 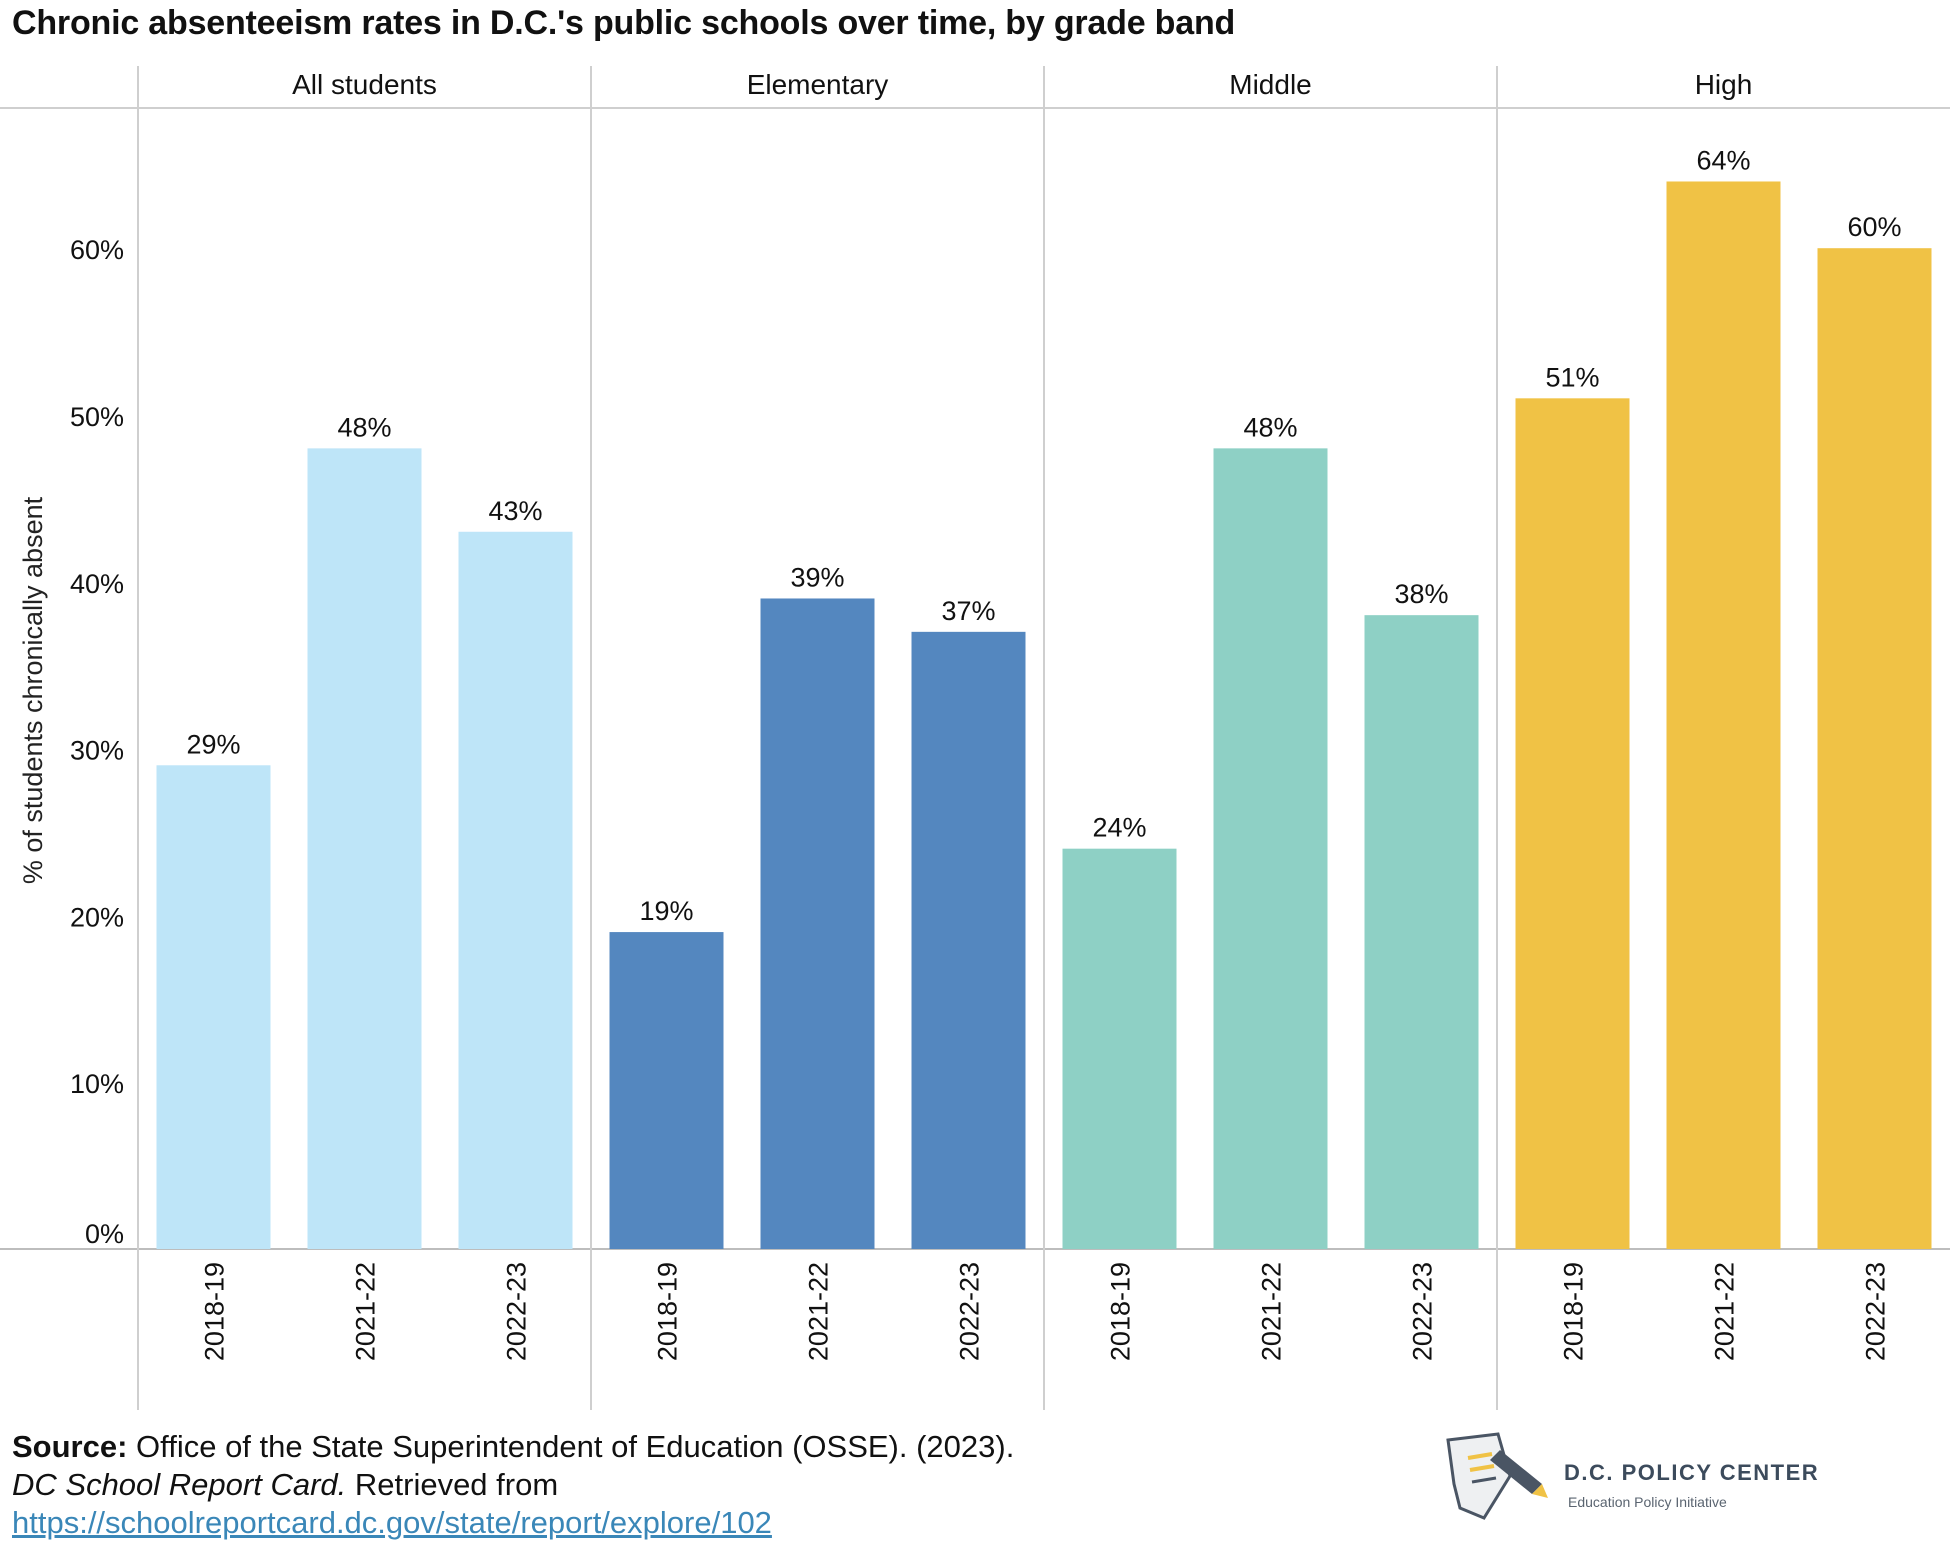 I want to click on y-tick-label: 60%, so click(x=97, y=250).